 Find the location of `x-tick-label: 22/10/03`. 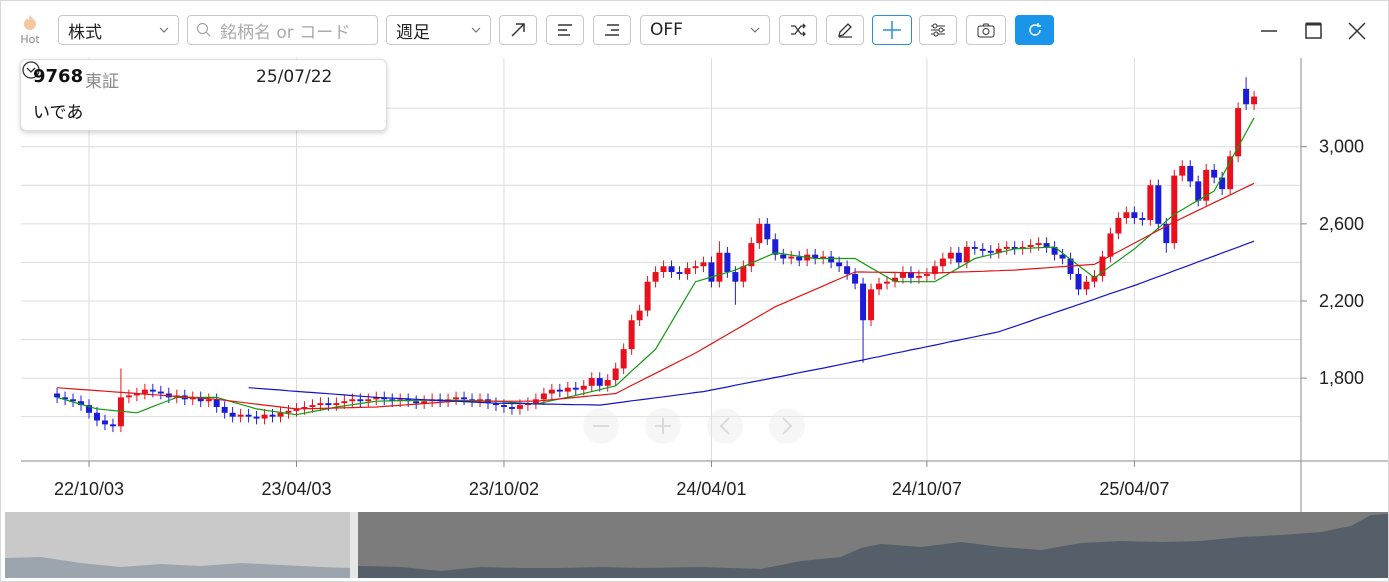

x-tick-label: 22/10/03 is located at coordinates (89, 489).